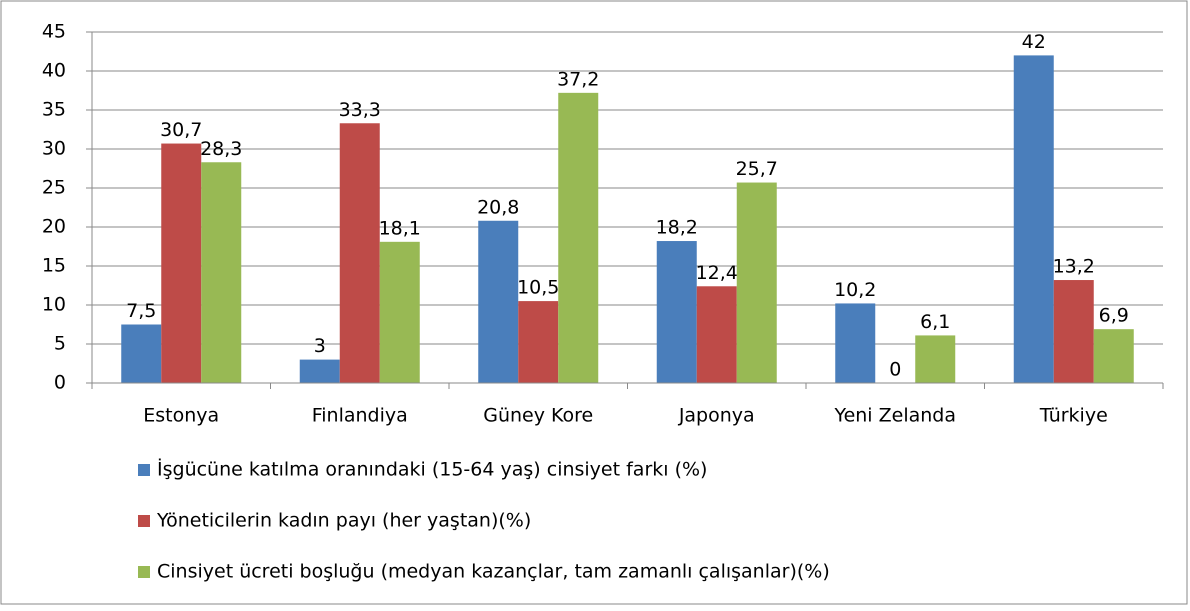 The image size is (1190, 611). I want to click on legend-label: Yöneticilerin kadın payı (her yaştan)(%), so click(343, 521).